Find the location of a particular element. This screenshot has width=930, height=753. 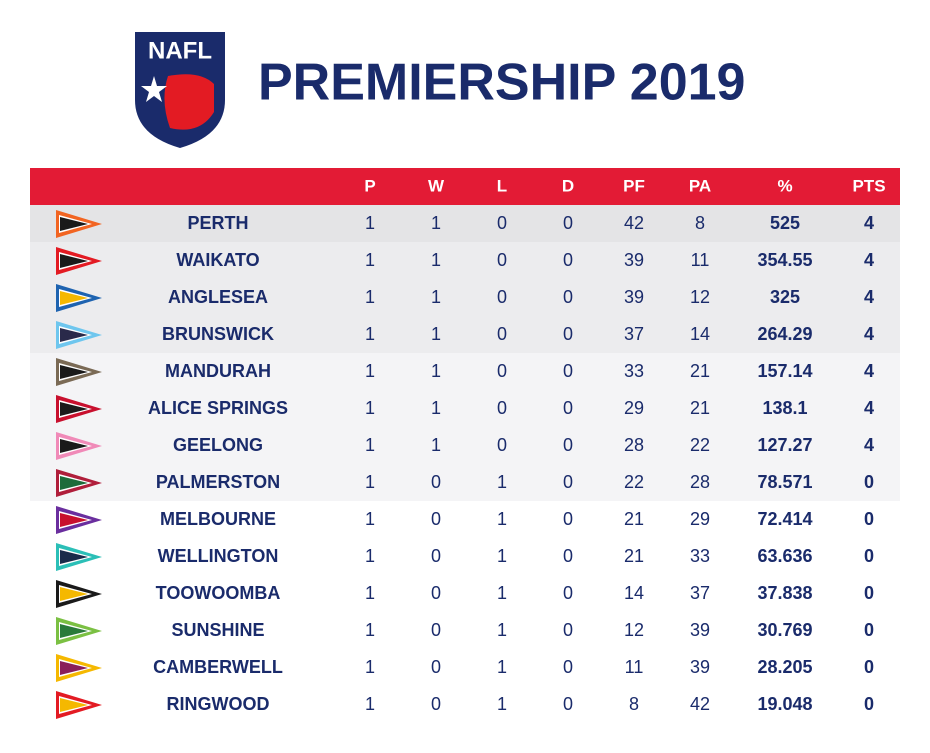

column-header: L is located at coordinates (502, 185).